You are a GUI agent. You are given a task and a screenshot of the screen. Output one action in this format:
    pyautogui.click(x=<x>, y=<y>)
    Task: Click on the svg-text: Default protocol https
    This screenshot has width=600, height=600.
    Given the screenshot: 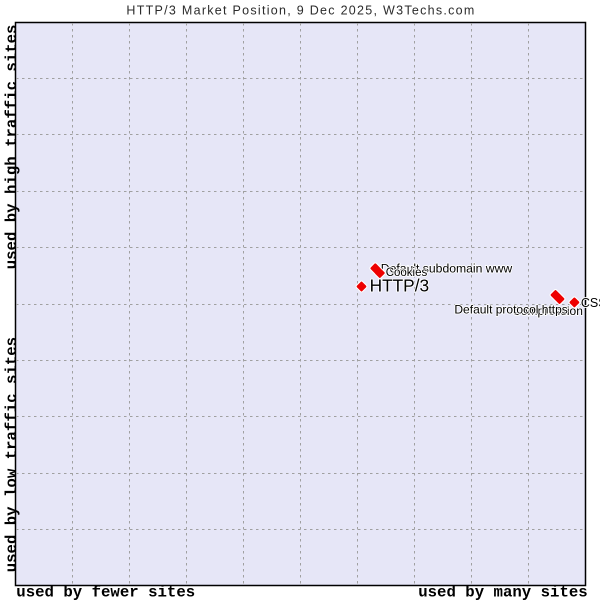 What is the action you would take?
    pyautogui.click(x=510, y=309)
    